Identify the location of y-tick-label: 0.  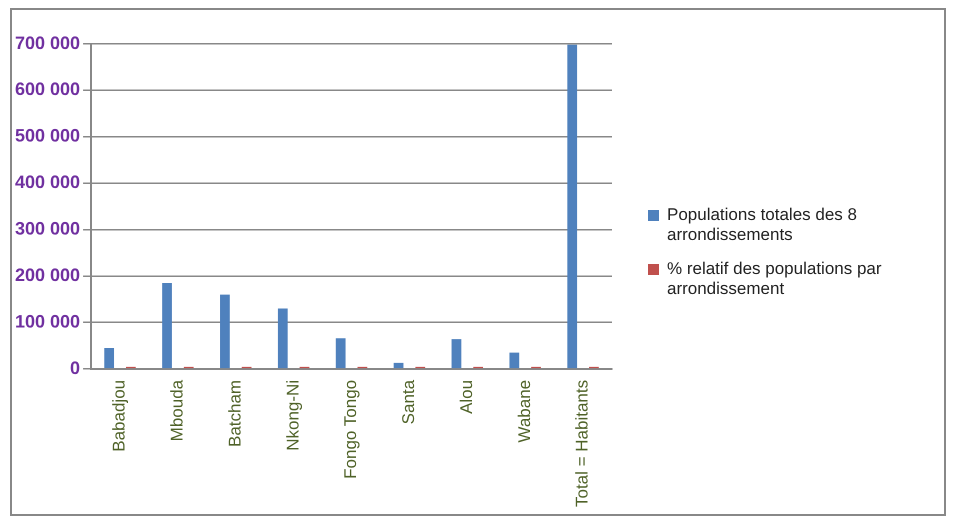
(75, 368).